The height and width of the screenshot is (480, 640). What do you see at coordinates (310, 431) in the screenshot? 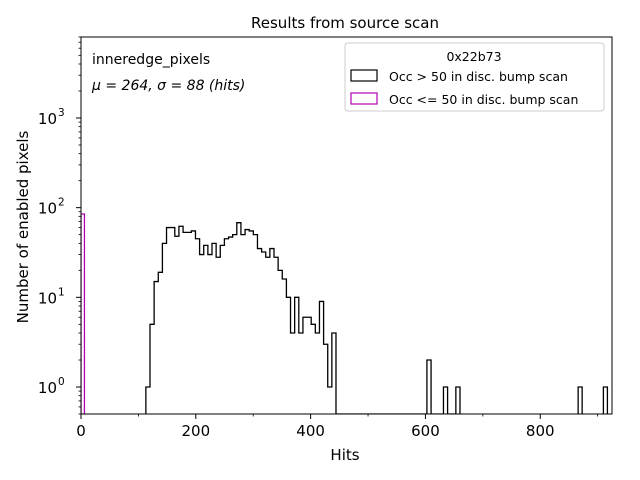
I see `x-tick-label-2: 400` at bounding box center [310, 431].